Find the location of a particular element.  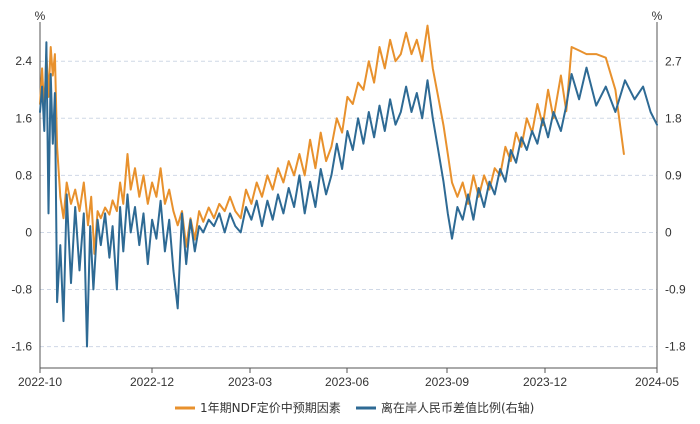

left-axis-unit: % is located at coordinates (40, 16).